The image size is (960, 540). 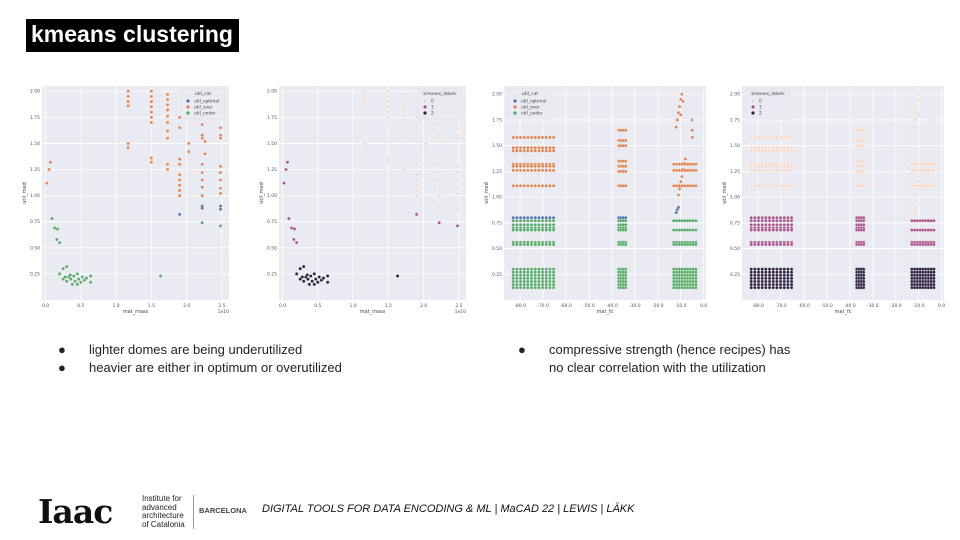 What do you see at coordinates (658, 306) in the screenshot?
I see `x-tick-label: -20.0` at bounding box center [658, 306].